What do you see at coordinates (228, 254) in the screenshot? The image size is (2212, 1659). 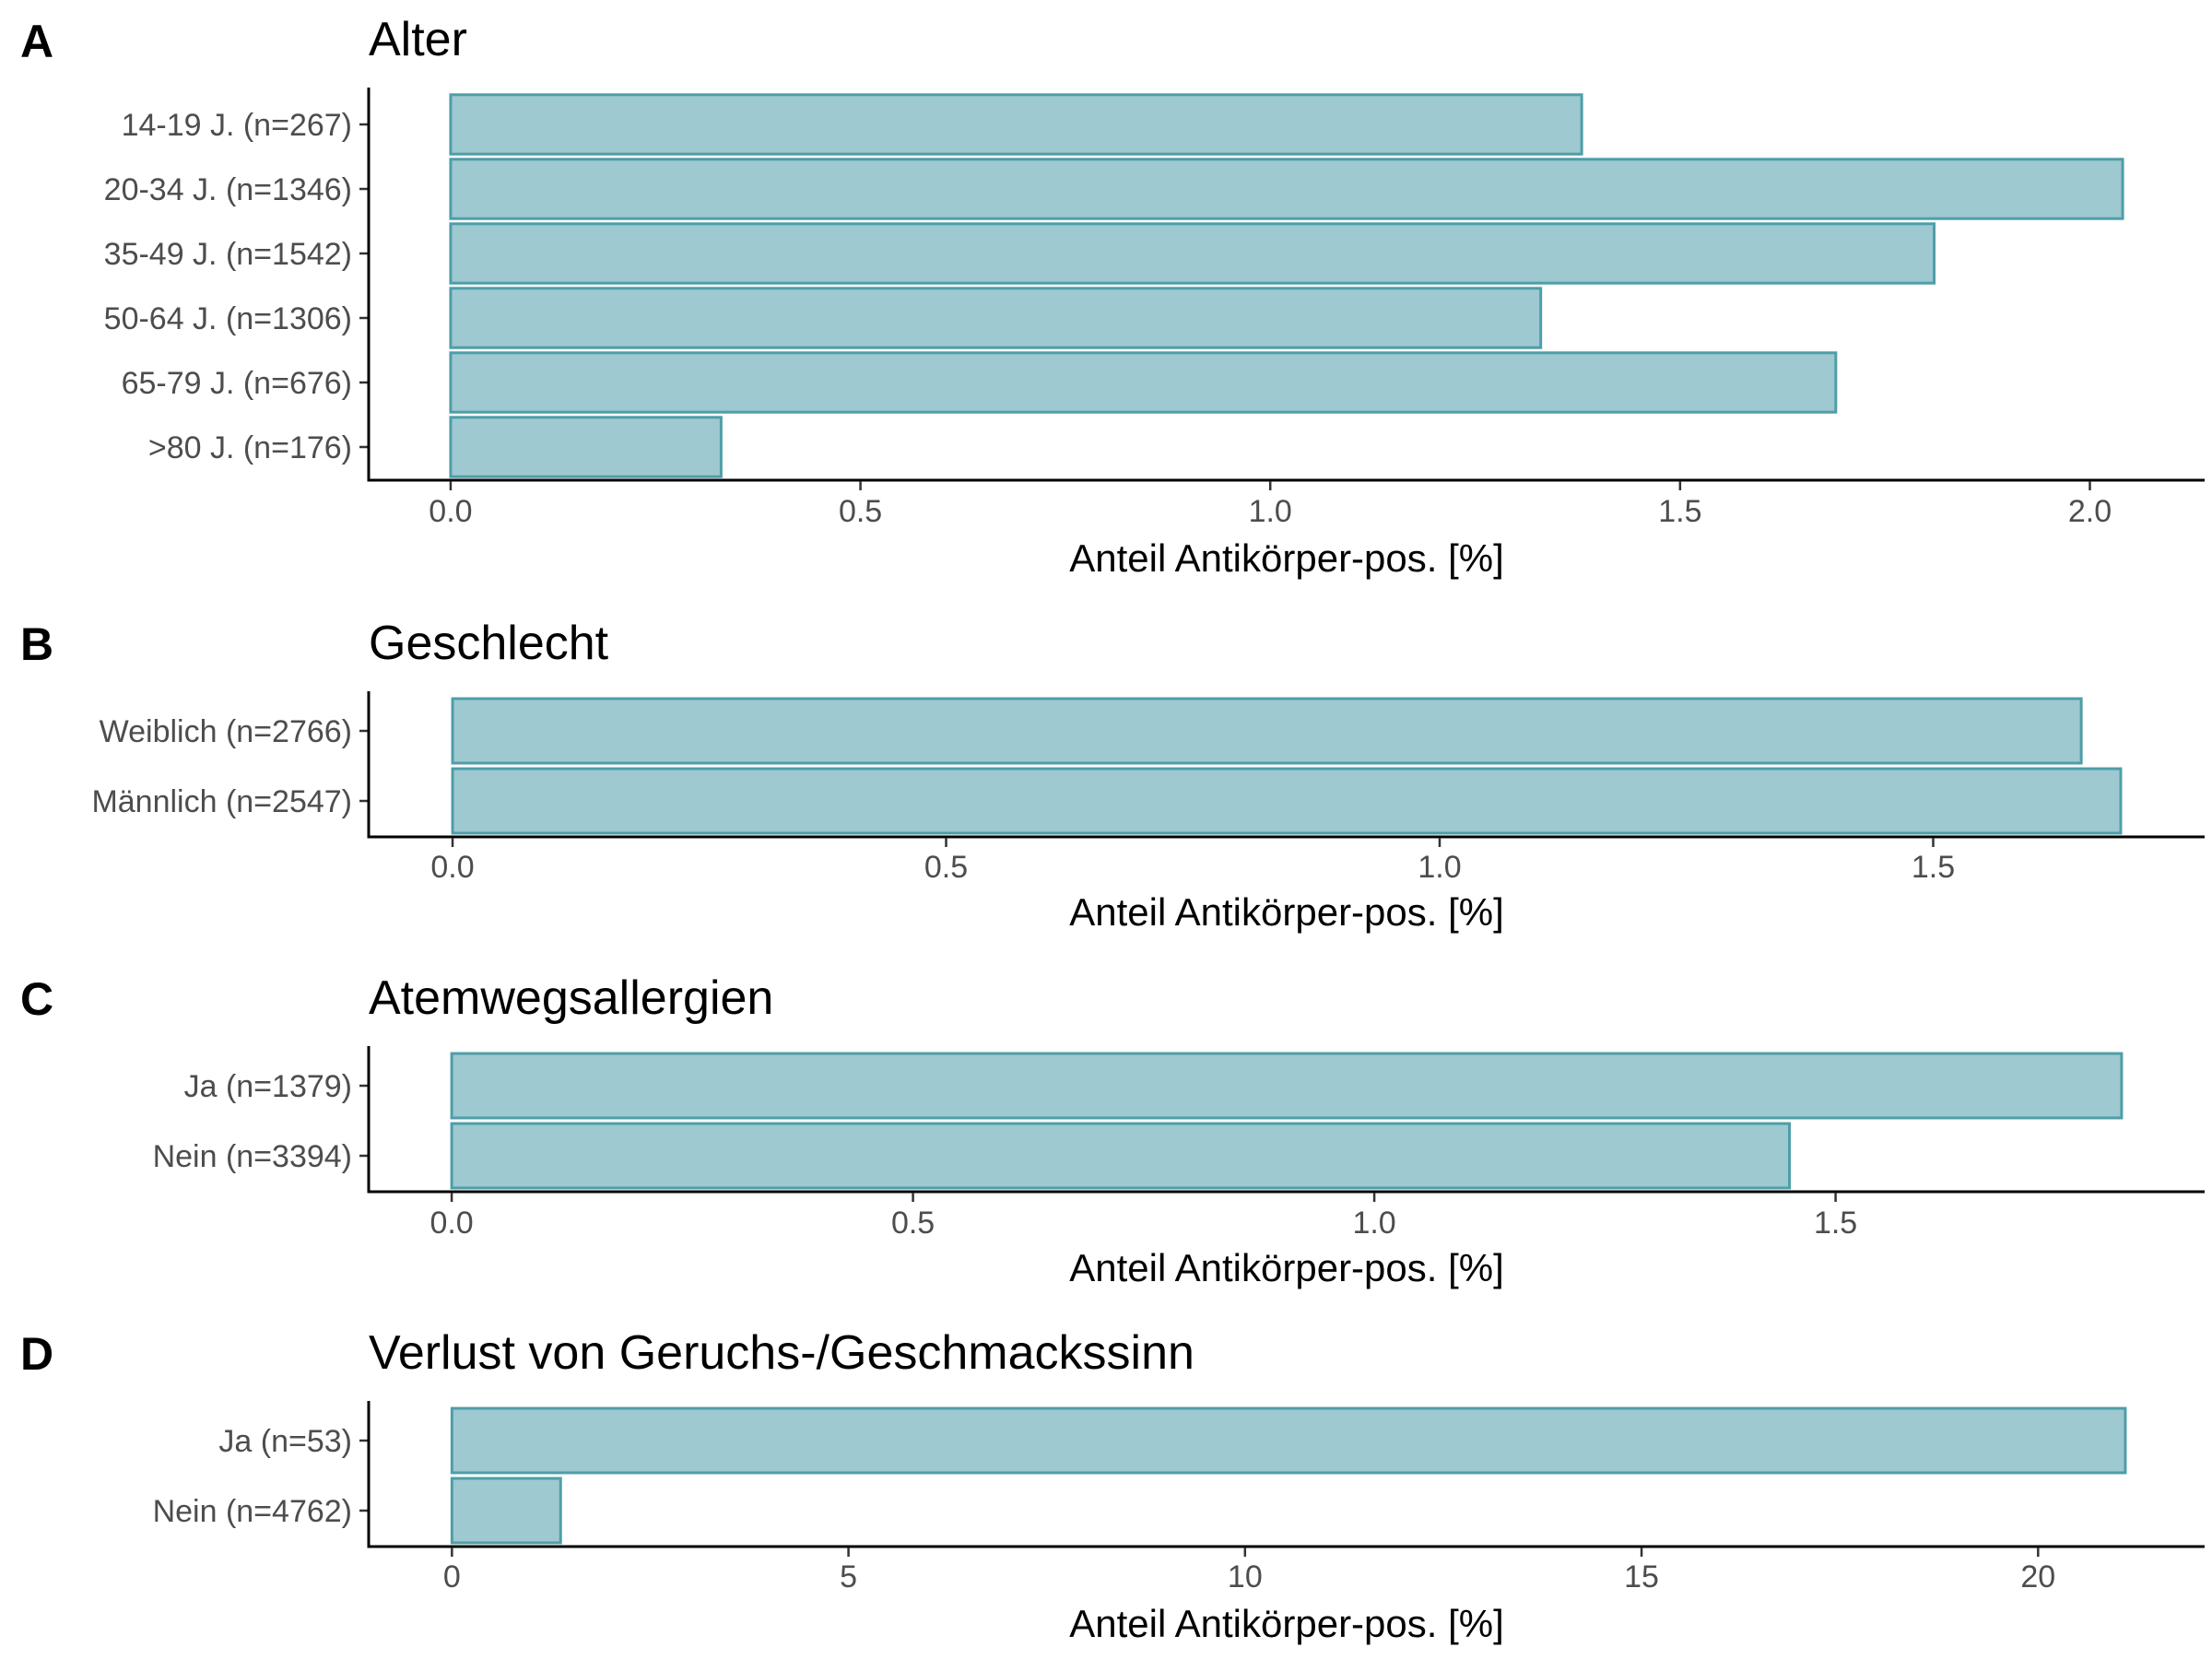 I see `category-label: 35-49 J. (n=1542)` at bounding box center [228, 254].